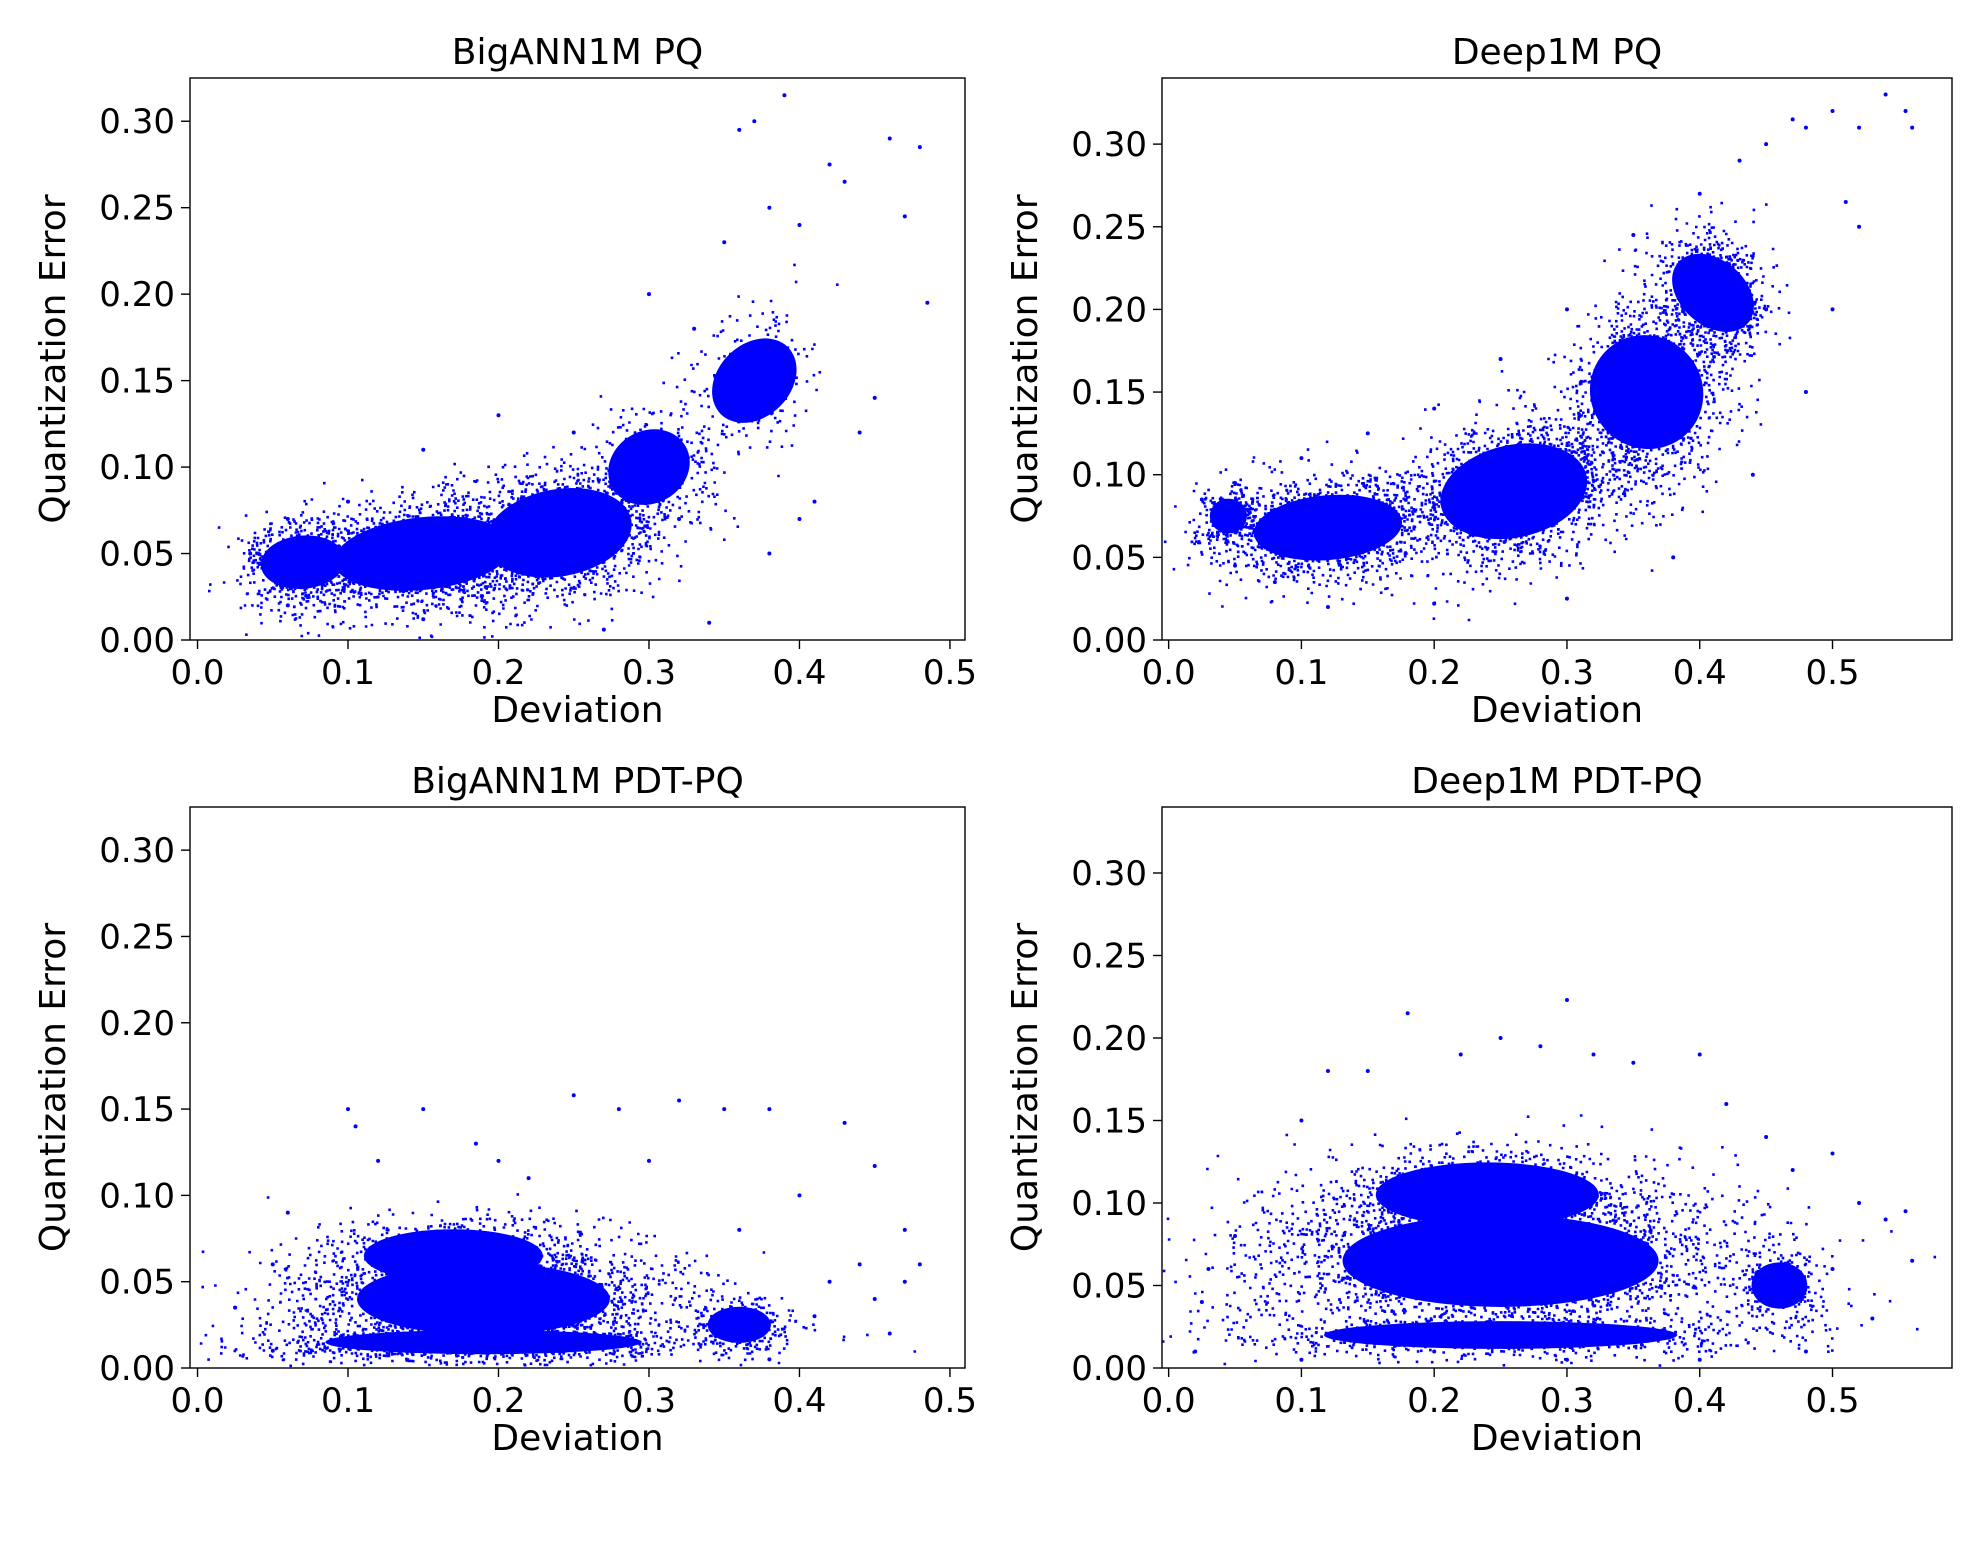 The image size is (1988, 1544). Describe the element at coordinates (1169, 1401) in the screenshot. I see `x-tick-label: 0.0` at that location.